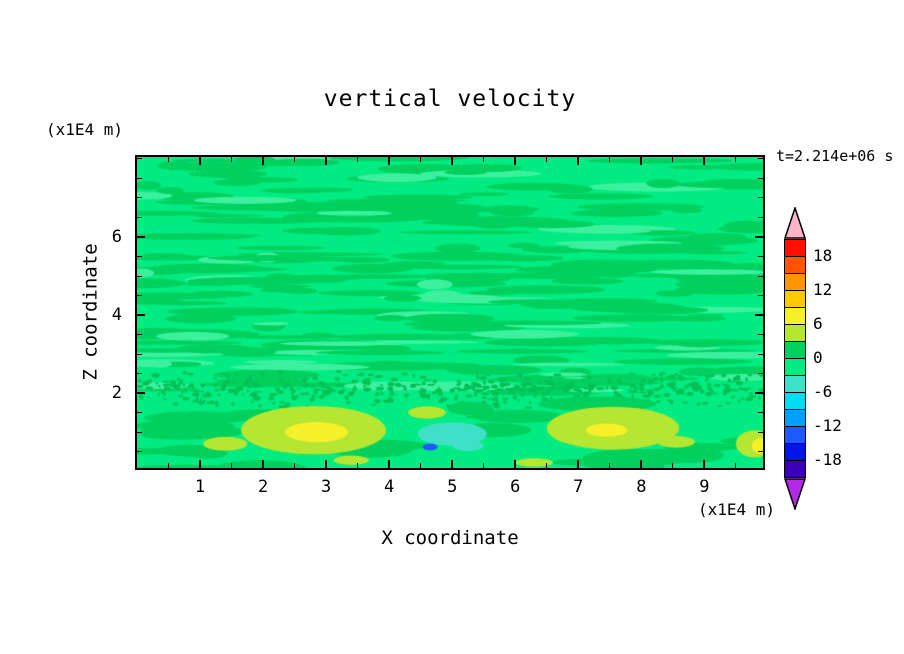 The image size is (904, 654). Describe the element at coordinates (835, 357) in the screenshot. I see `colorbar-labels: 18 12 6 0 -6 -12 -18` at that location.